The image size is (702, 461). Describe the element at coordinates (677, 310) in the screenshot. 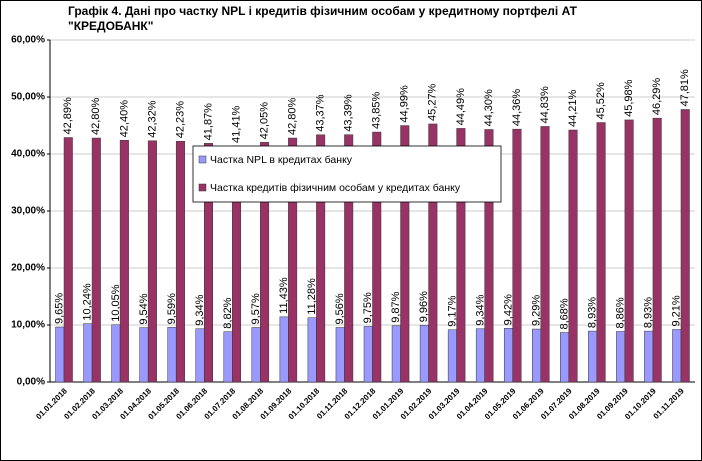

I see `value-label: 9,21%` at that location.